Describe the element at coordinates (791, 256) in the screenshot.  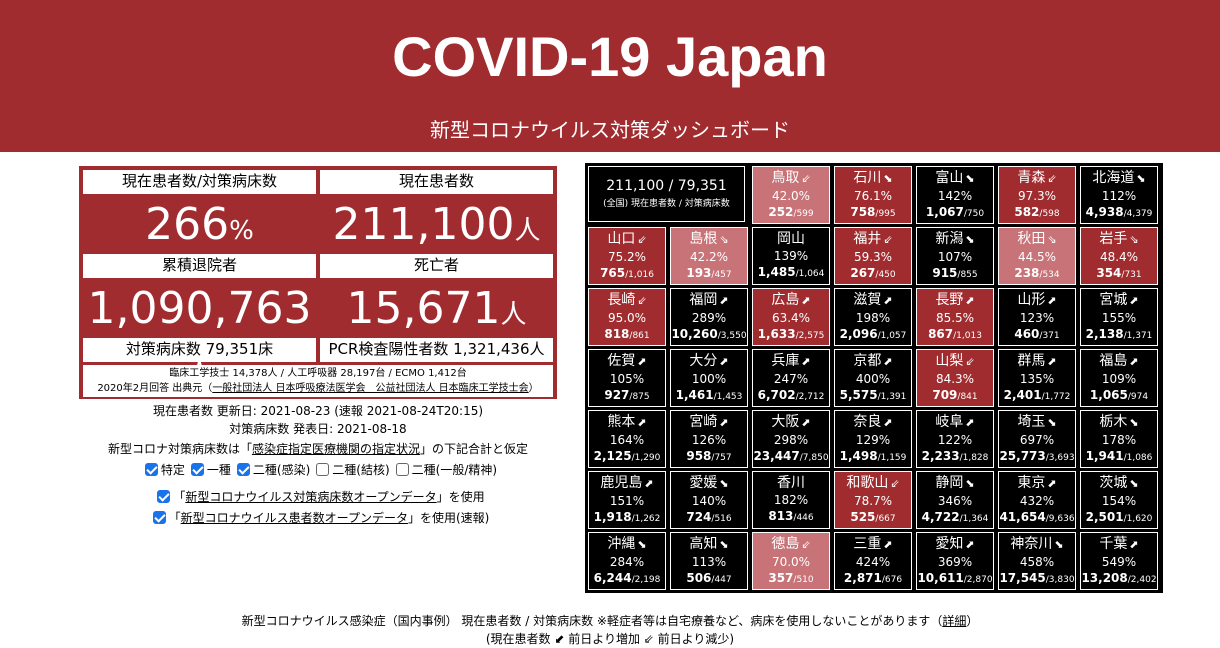
I see `prefecture-tile: 岡山 139% 1,485/1,064` at that location.